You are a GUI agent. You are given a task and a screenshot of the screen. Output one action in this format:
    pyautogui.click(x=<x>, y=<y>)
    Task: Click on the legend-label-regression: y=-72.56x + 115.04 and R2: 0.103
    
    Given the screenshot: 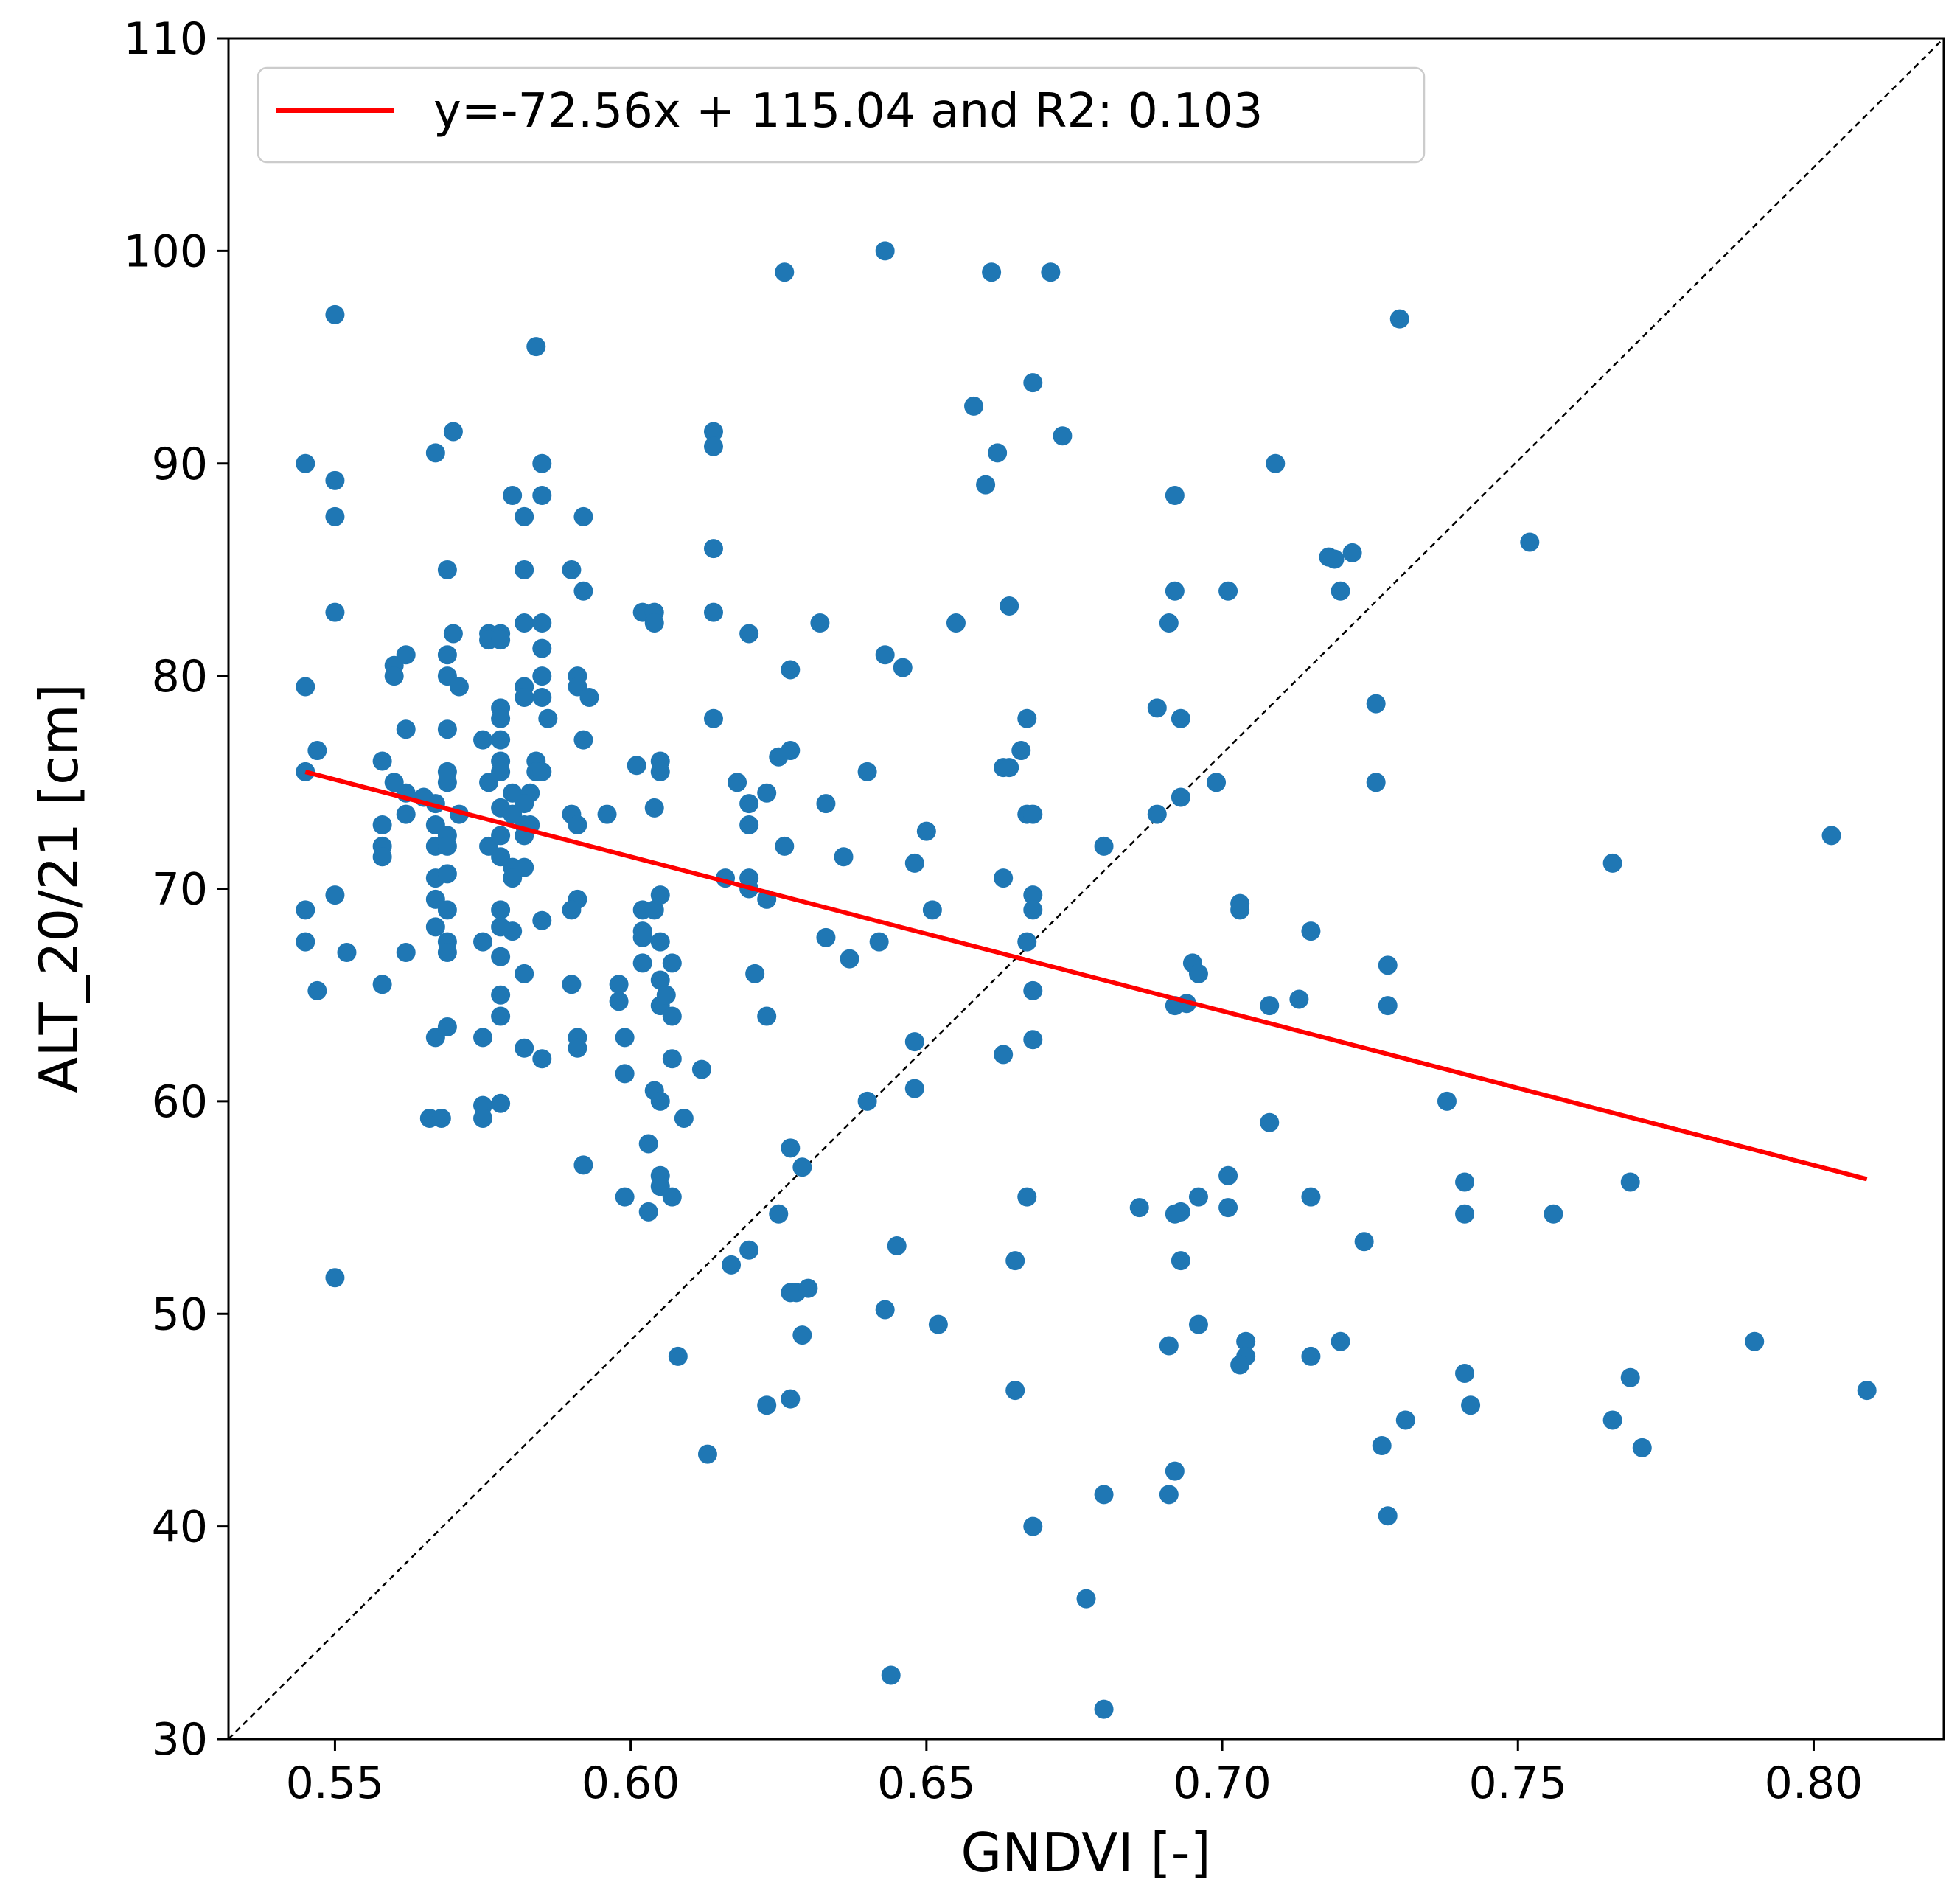 What is the action you would take?
    pyautogui.click(x=848, y=111)
    